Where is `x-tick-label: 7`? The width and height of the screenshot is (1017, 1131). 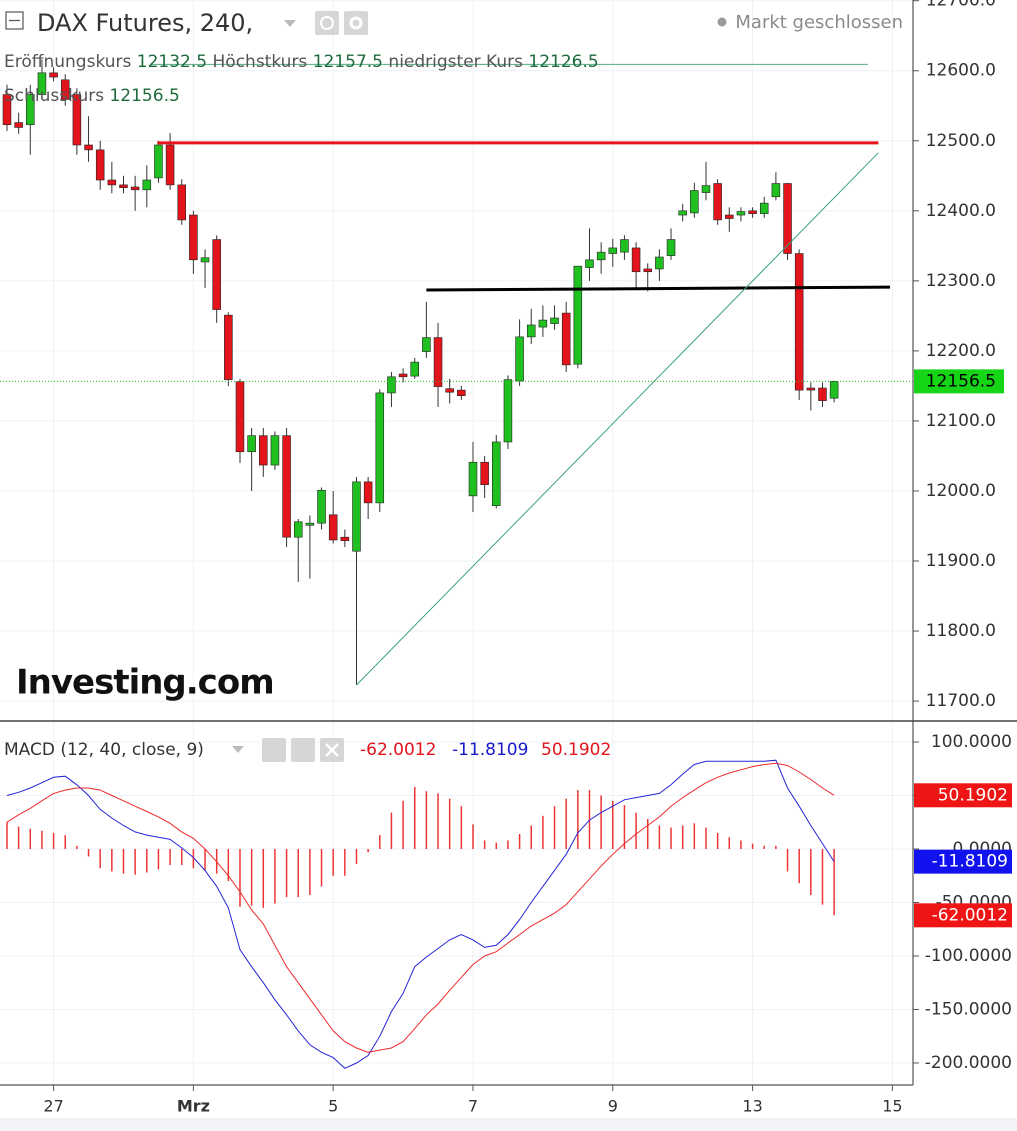
x-tick-label: 7 is located at coordinates (473, 1106).